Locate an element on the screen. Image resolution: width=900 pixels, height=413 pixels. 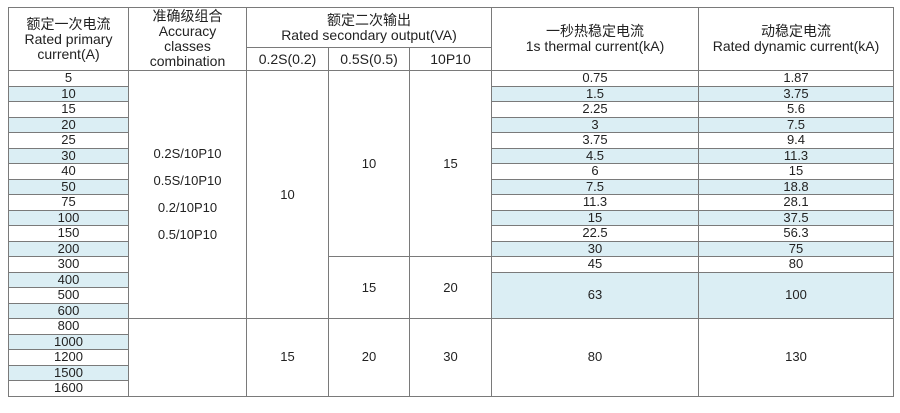
thermal-cell: 7.5 is located at coordinates (595, 186).